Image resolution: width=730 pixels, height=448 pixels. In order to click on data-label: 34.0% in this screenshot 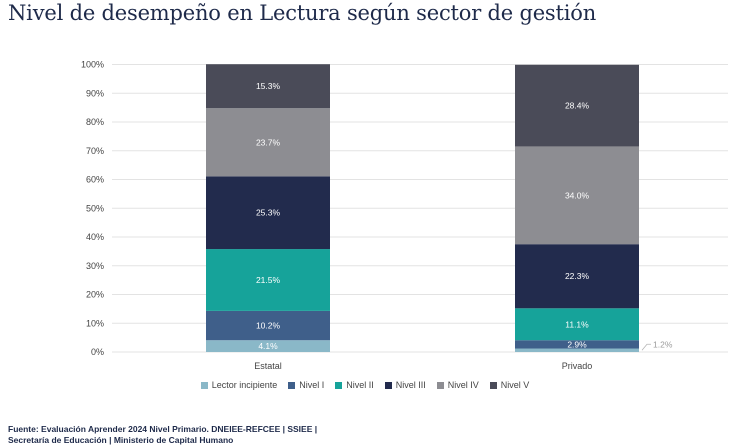, I will do `click(577, 195)`.